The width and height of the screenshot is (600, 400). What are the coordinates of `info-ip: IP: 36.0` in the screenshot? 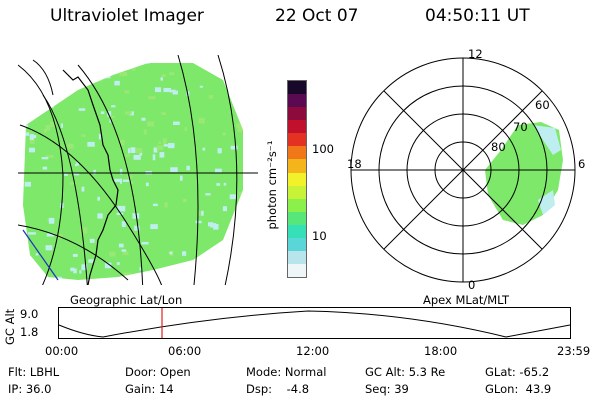 It's located at (30, 389).